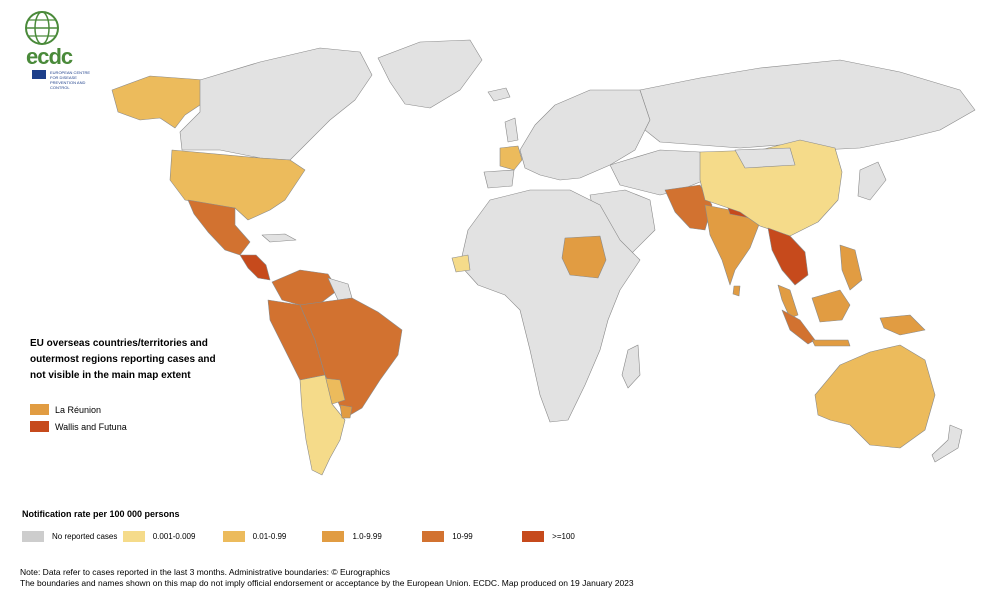 The width and height of the screenshot is (1000, 600). Describe the element at coordinates (499, 179) in the screenshot. I see `region-iberia` at that location.